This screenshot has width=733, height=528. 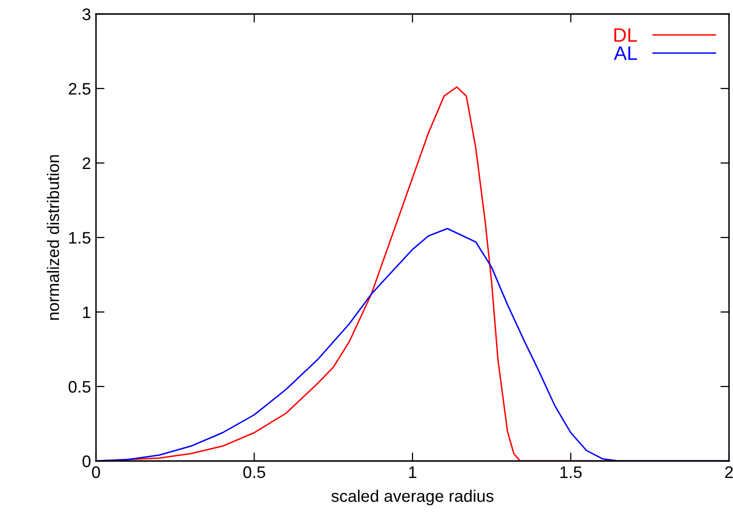 What do you see at coordinates (86, 461) in the screenshot?
I see `y-tick-label: 0` at bounding box center [86, 461].